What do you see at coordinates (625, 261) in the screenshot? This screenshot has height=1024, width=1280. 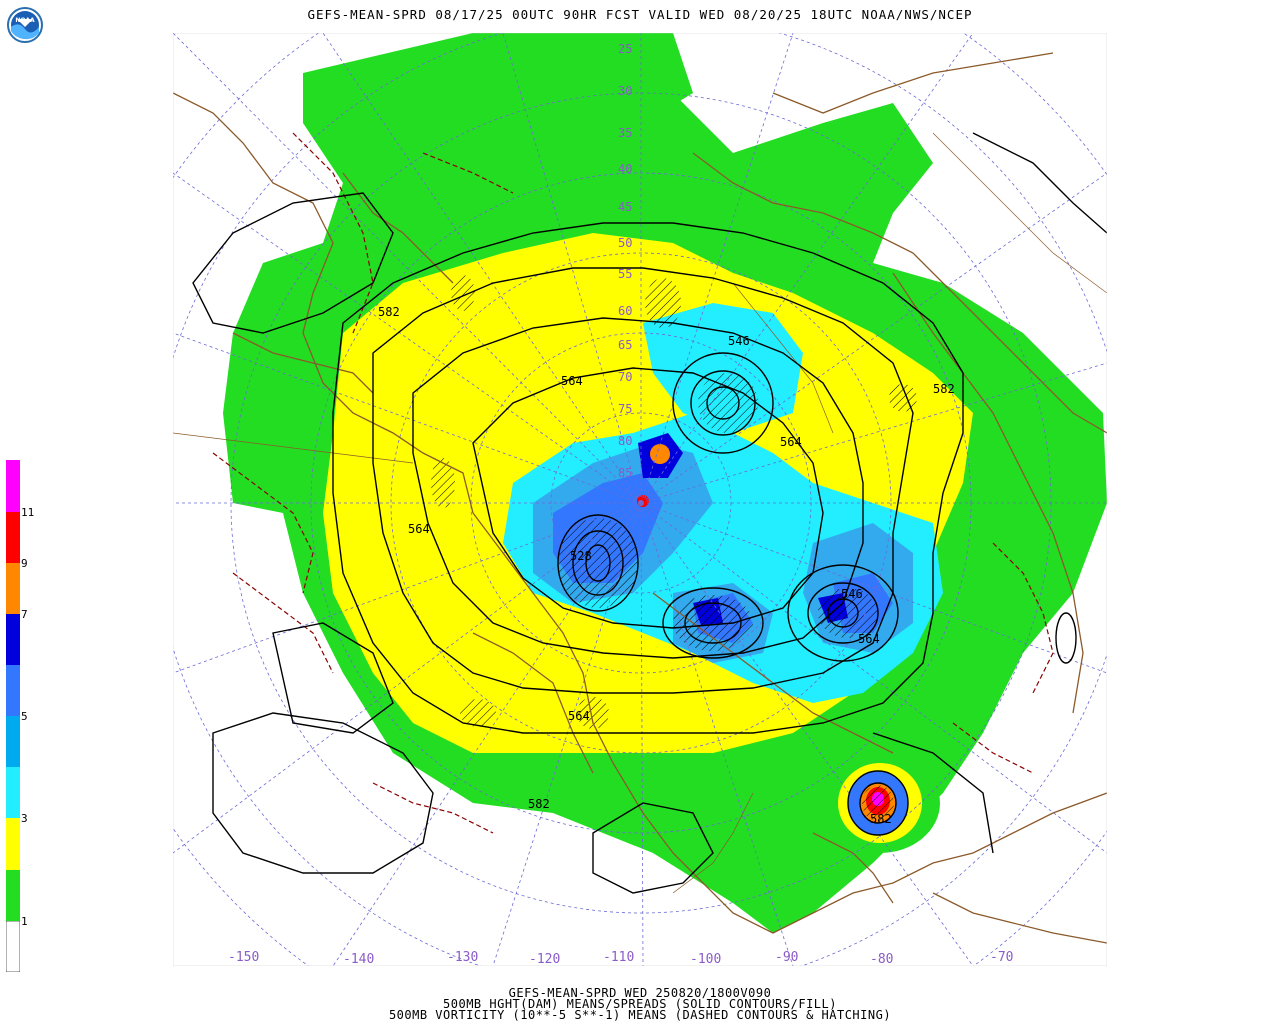 I see `latitude-labels: 25 30 35 40 45 50 55 60 65 70 75 80 85` at bounding box center [625, 261].